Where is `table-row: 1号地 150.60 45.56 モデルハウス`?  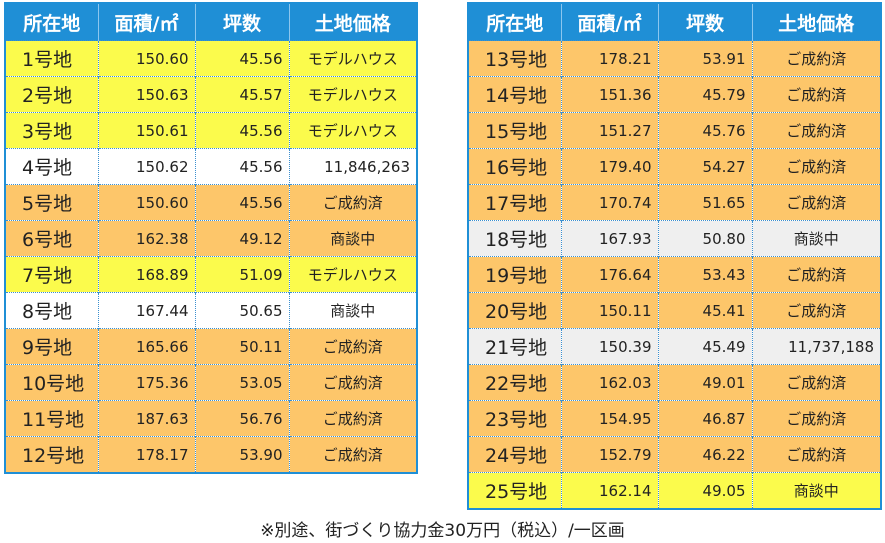 table-row: 1号地 150.60 45.56 モデルハウス is located at coordinates (211, 58).